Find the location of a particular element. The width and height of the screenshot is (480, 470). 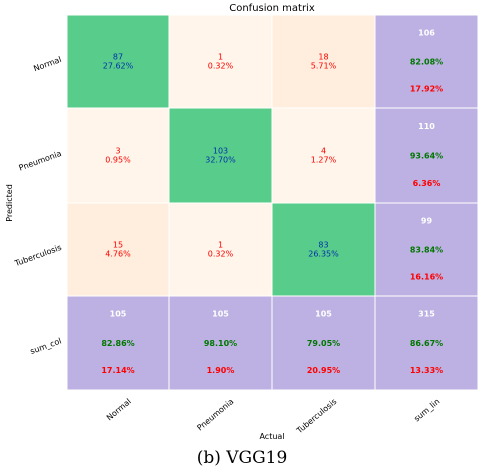

cell-percent: 5.71% is located at coordinates (324, 66).